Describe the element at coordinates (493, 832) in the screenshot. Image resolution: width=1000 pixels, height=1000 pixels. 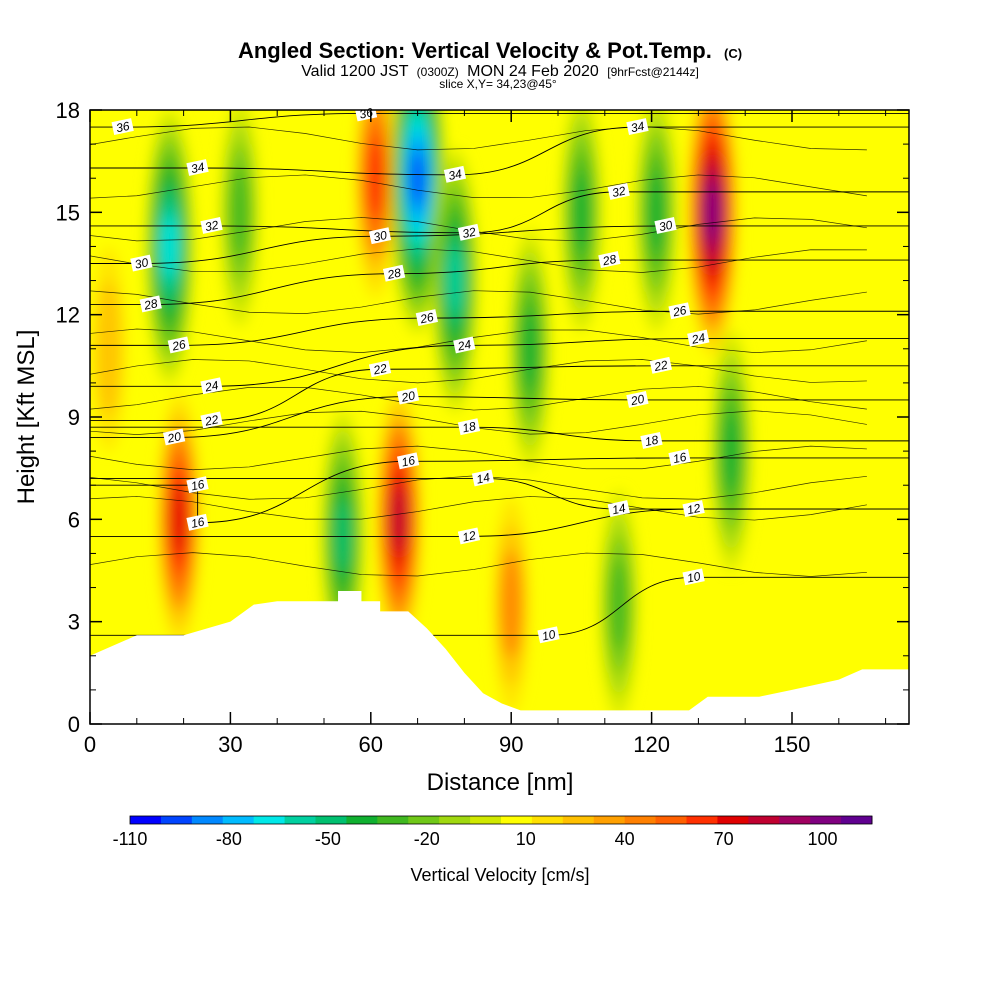
I see `colorbar: -110 -80 -50 -20 10 40 70 100` at that location.